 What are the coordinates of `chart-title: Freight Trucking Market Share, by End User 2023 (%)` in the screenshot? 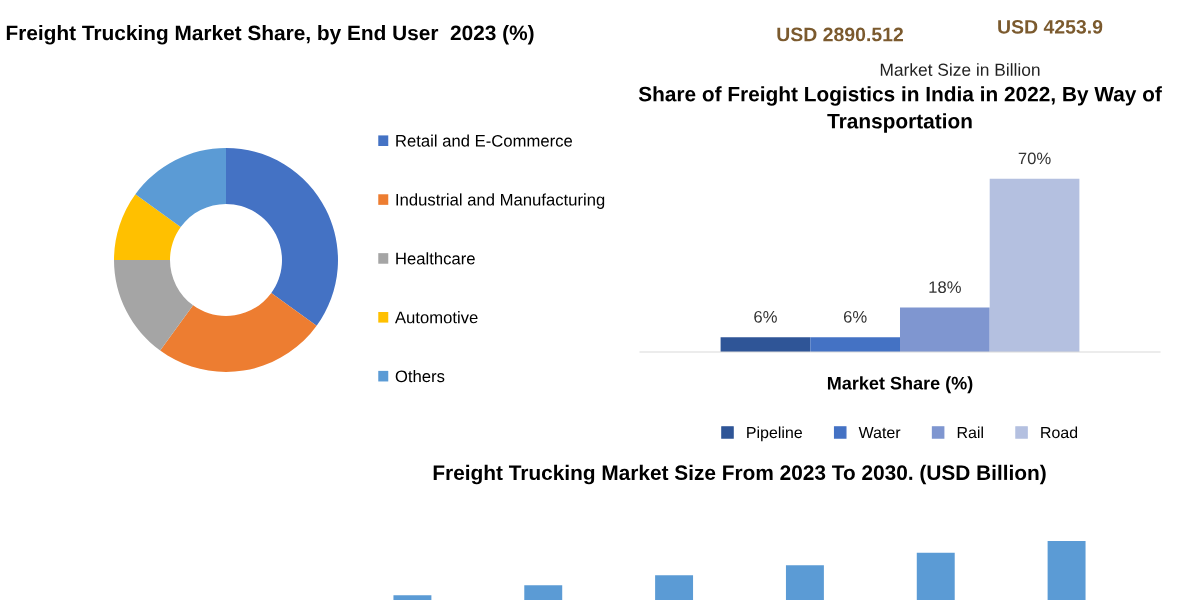 It's located at (270, 35).